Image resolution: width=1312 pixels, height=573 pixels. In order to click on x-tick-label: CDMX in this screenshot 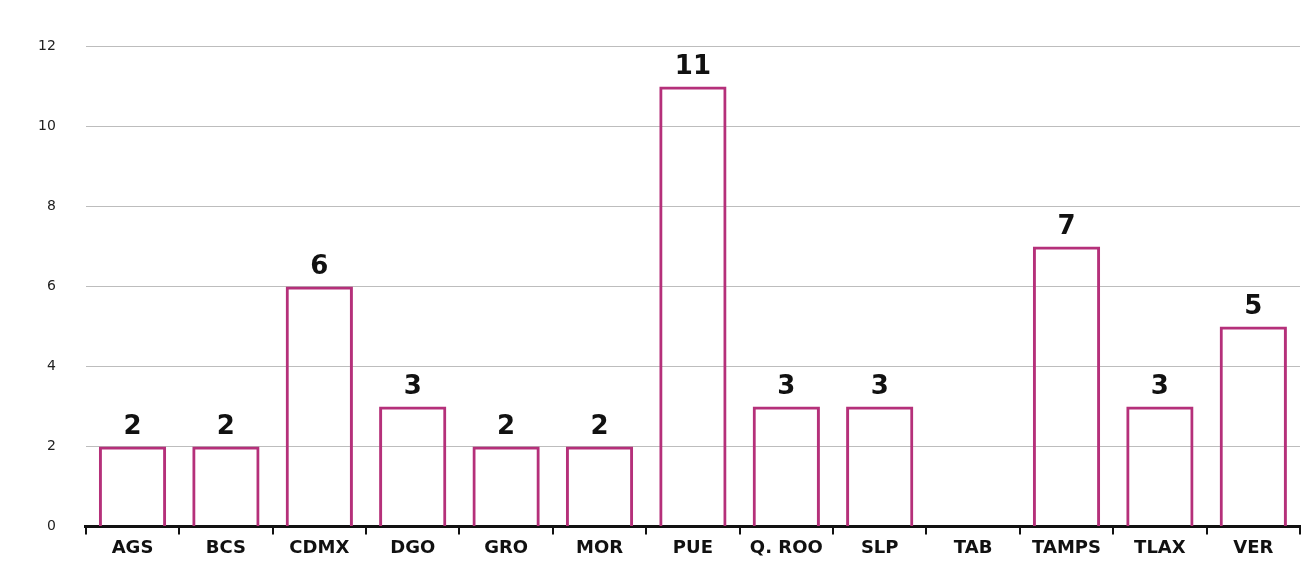, I will do `click(319, 547)`.